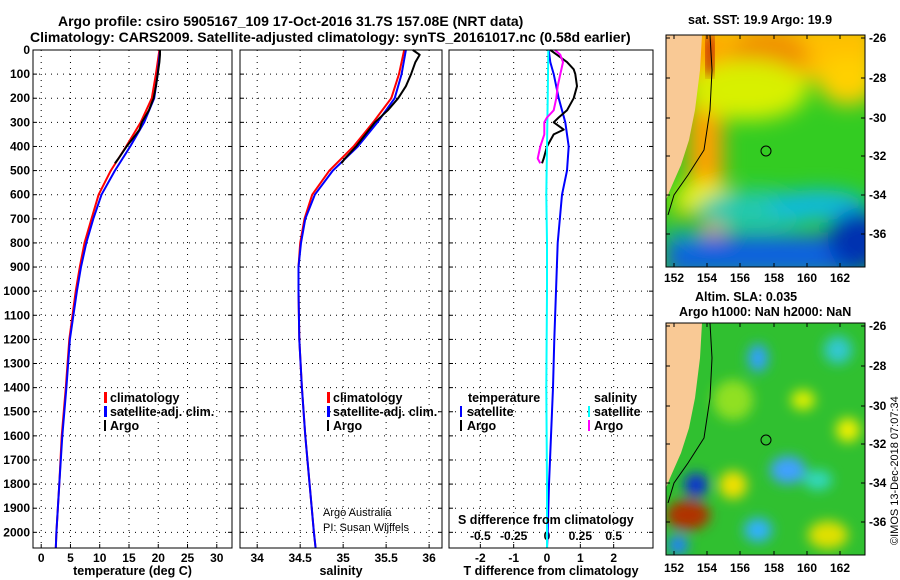 The width and height of the screenshot is (900, 580). Describe the element at coordinates (514, 536) in the screenshot. I see `x2-tick-label: -0.25` at that location.